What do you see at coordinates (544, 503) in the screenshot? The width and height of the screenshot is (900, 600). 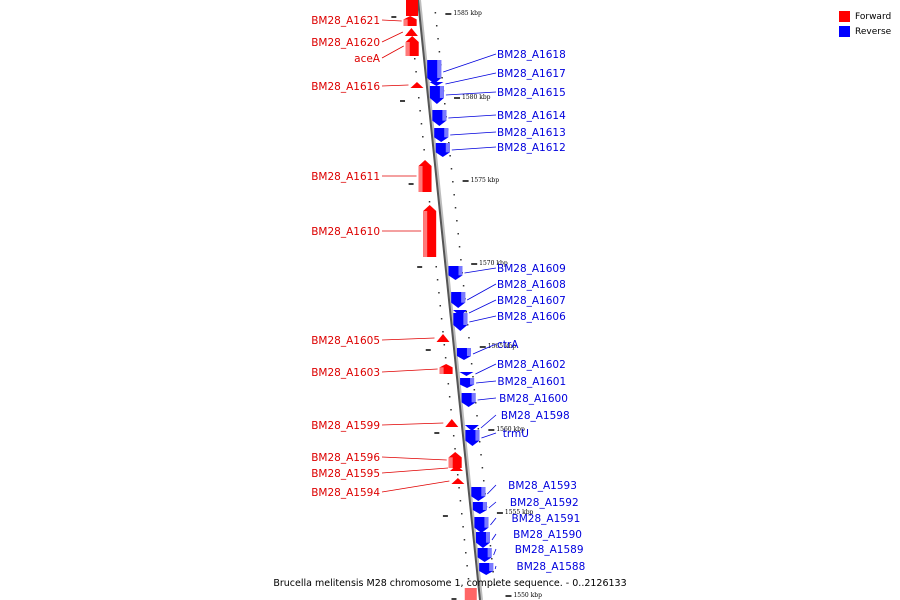 I see `gene-label-reverse: BM28_A1592` at bounding box center [544, 503].